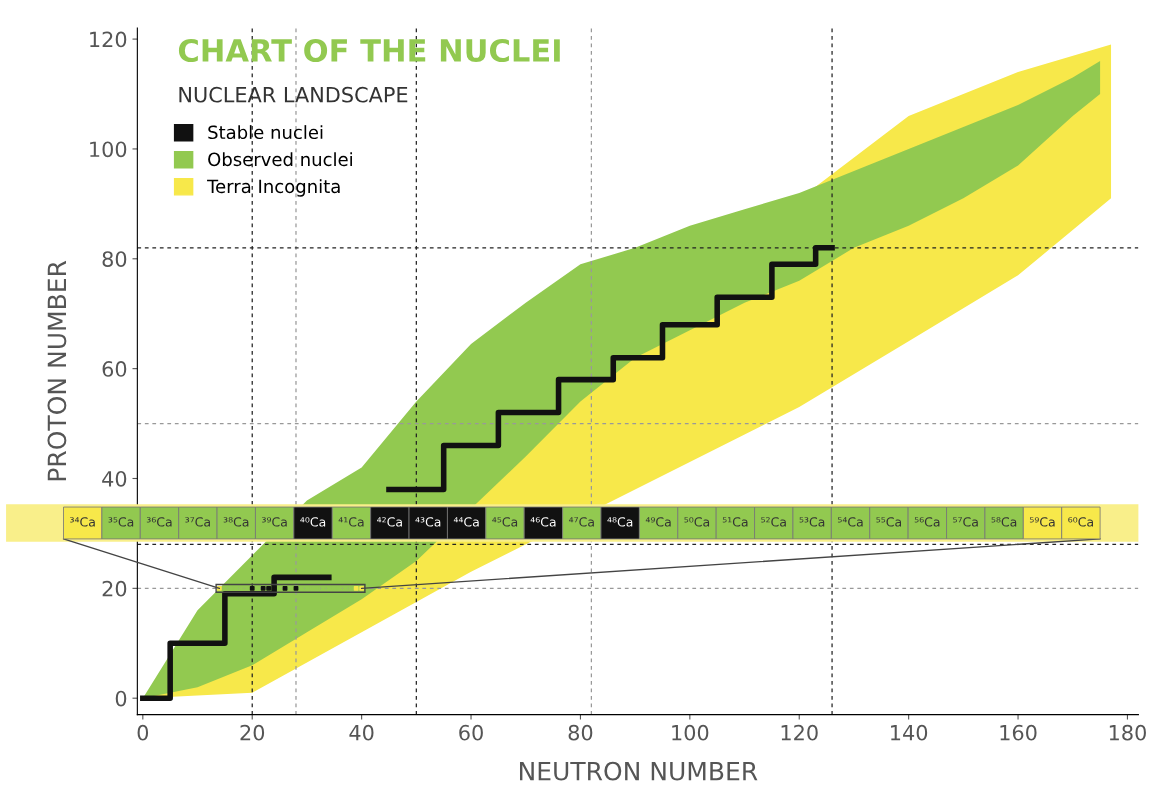 This screenshot has width=1164, height=803. I want to click on annotation: ⁵⁴Ca, so click(850, 522).